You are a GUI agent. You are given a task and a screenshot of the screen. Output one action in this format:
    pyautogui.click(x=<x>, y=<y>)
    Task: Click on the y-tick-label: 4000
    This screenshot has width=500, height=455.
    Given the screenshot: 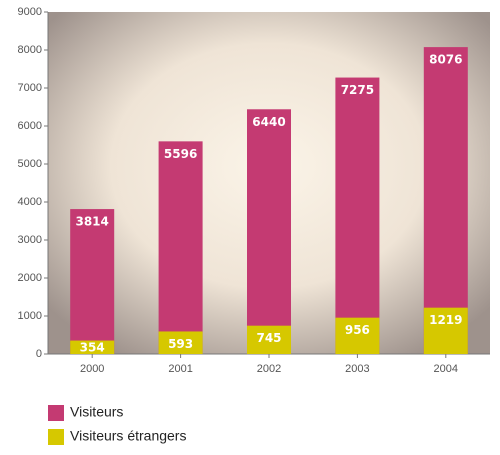 What is the action you would take?
    pyautogui.click(x=30, y=202)
    